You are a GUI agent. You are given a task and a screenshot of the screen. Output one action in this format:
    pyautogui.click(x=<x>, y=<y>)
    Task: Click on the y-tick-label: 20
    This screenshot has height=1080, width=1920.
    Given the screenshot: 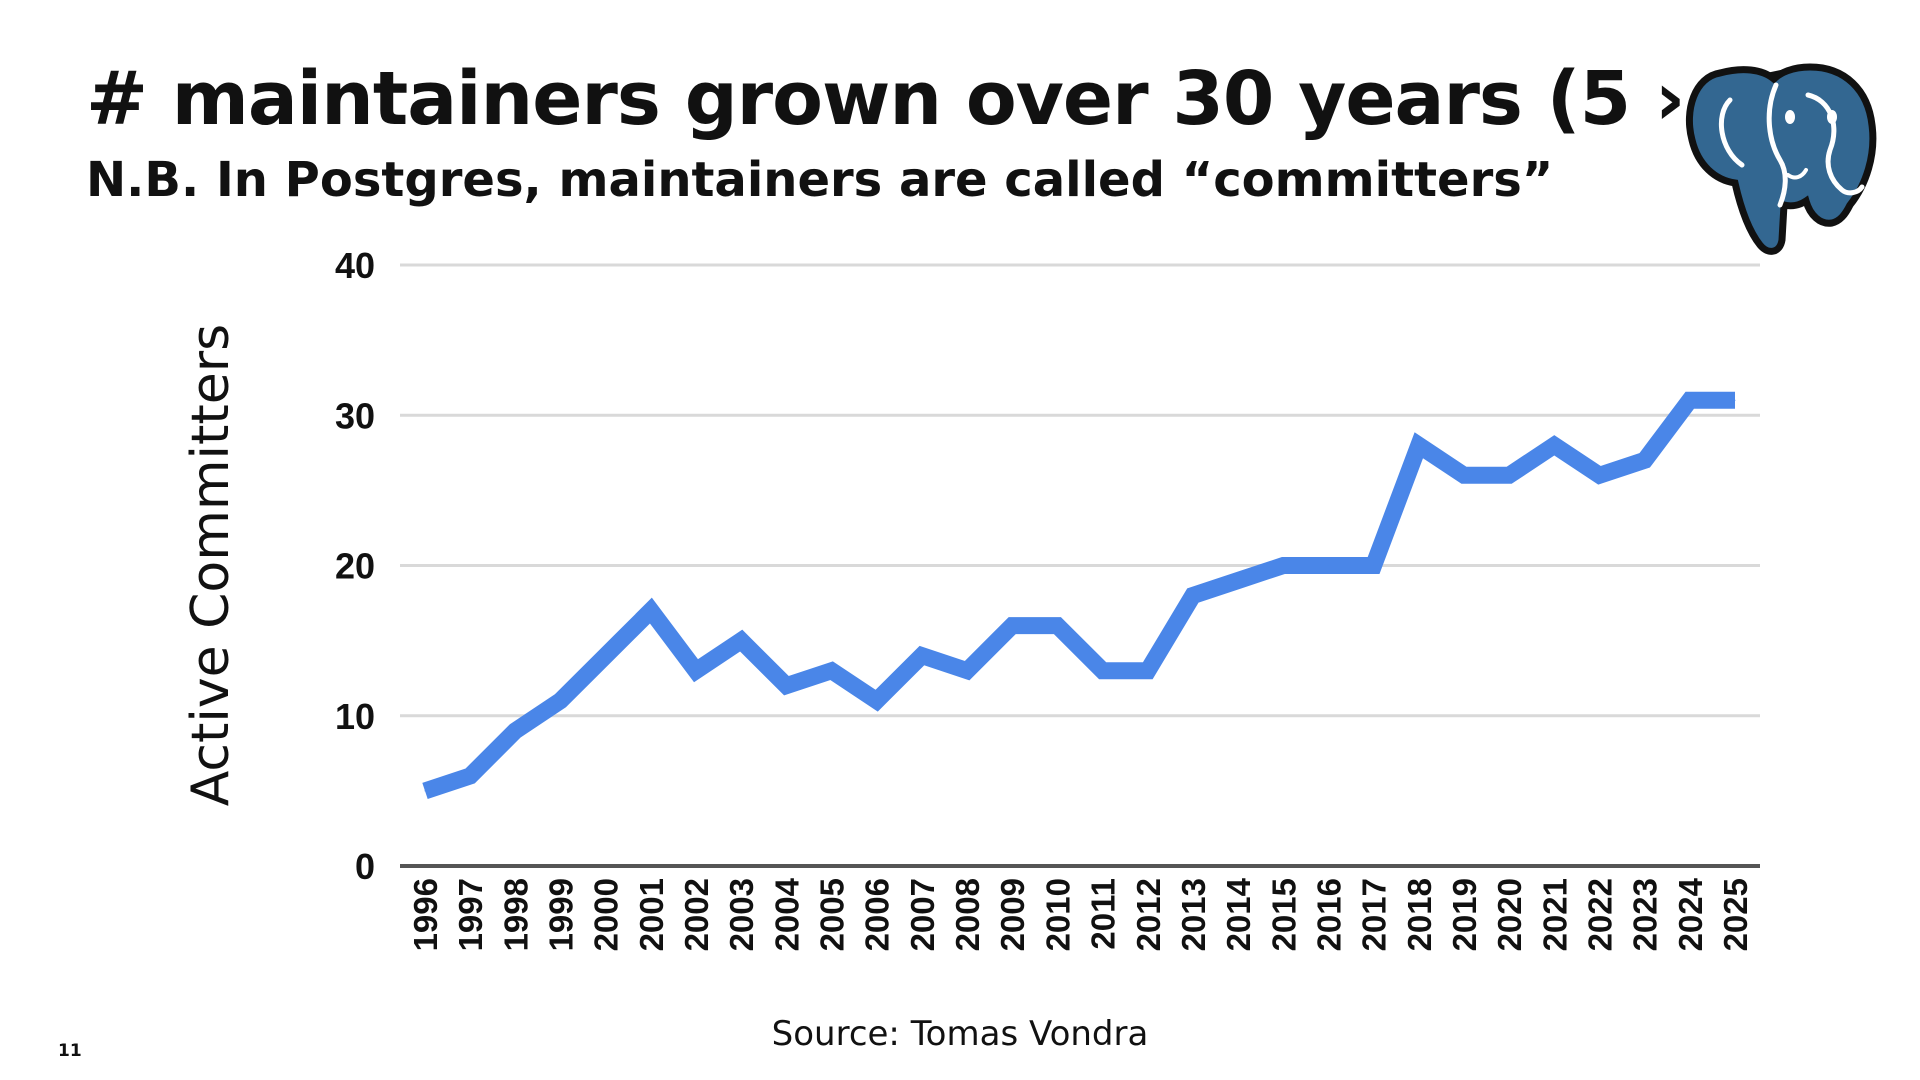 What is the action you would take?
    pyautogui.click(x=355, y=566)
    